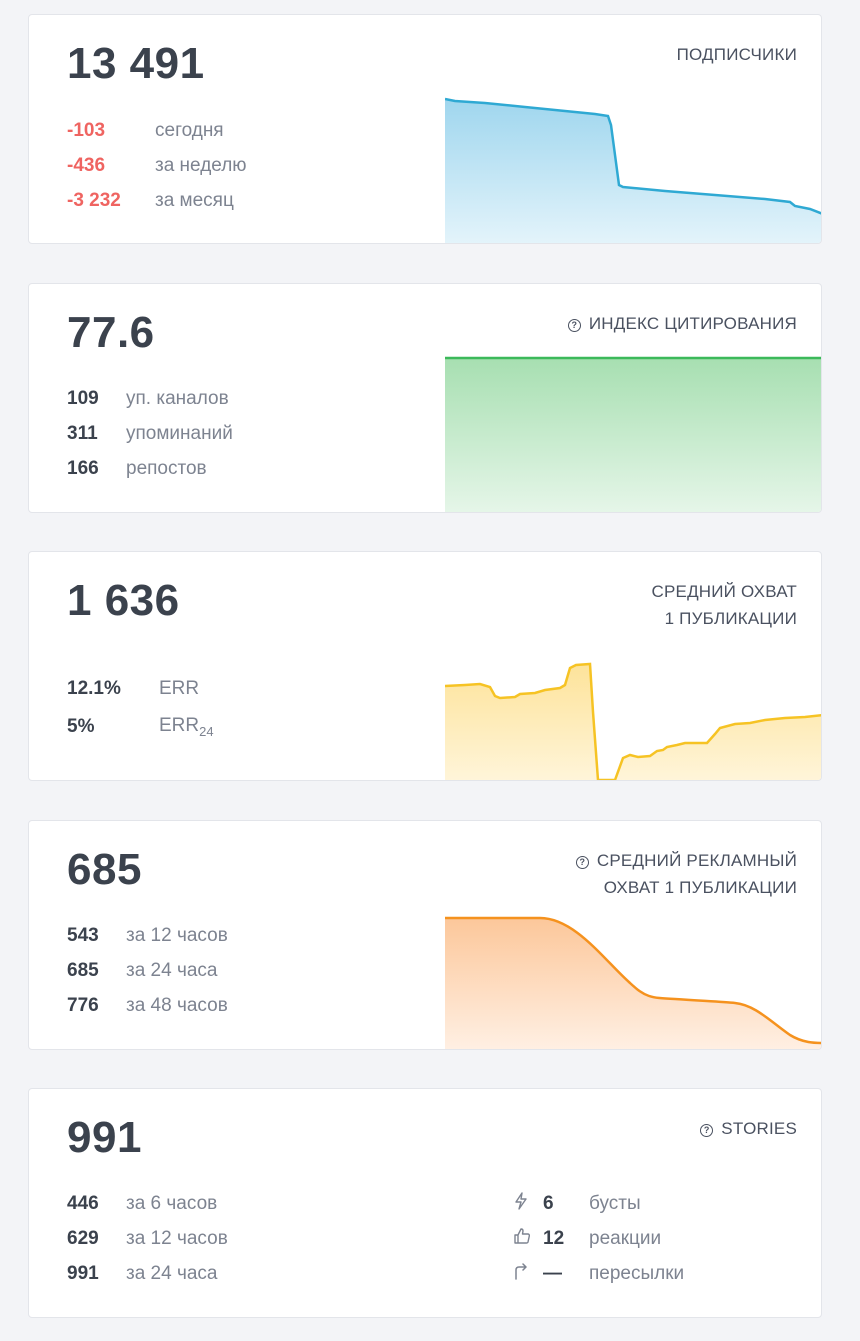 The height and width of the screenshot is (1341, 860). I want to click on engagement-row: 6 бусты, so click(598, 1203).